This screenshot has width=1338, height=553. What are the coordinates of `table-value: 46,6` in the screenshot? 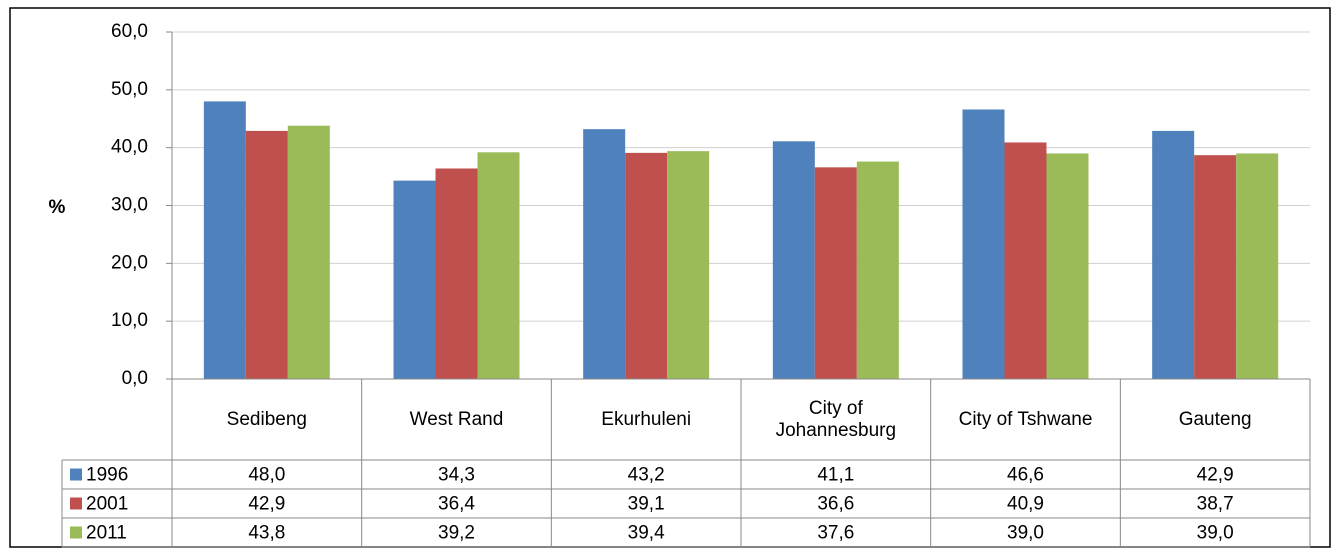 It's located at (1025, 475).